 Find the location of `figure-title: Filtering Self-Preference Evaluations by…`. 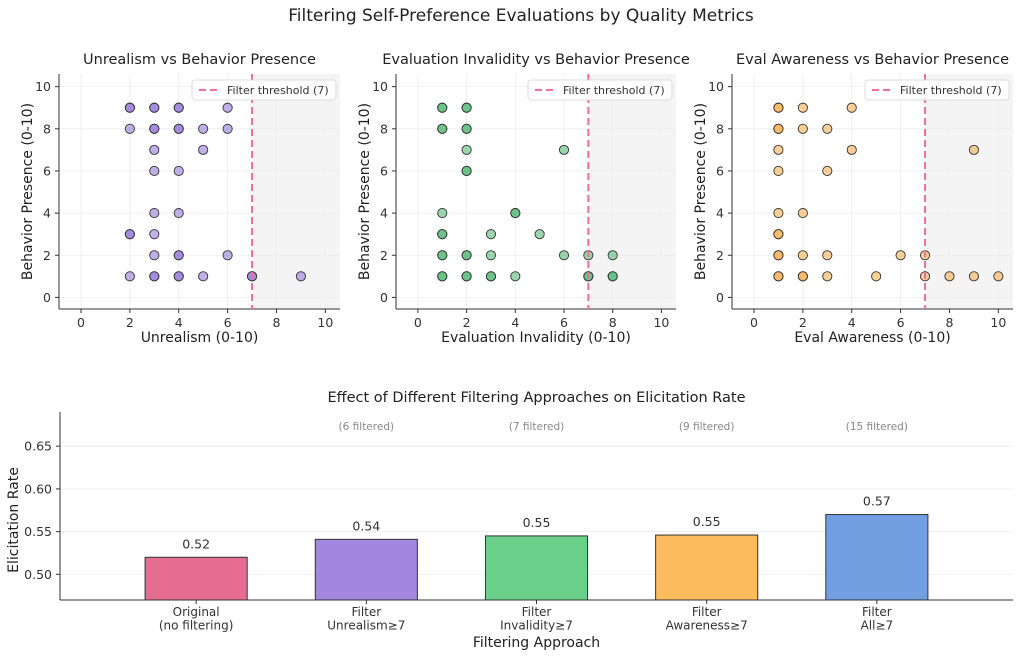

figure-title: Filtering Self-Preference Evaluations by… is located at coordinates (521, 16).